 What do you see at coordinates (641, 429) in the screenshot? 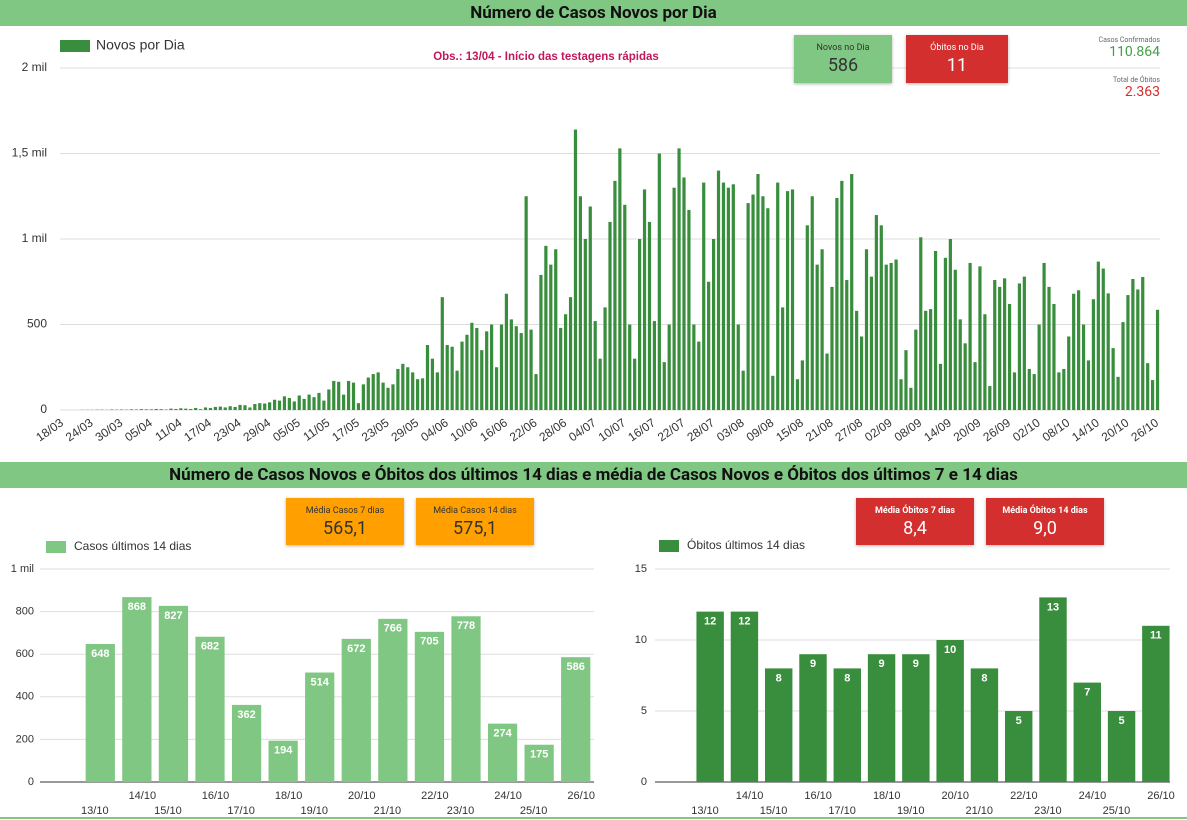
I see `x-tick-label: 16/07` at bounding box center [641, 429].